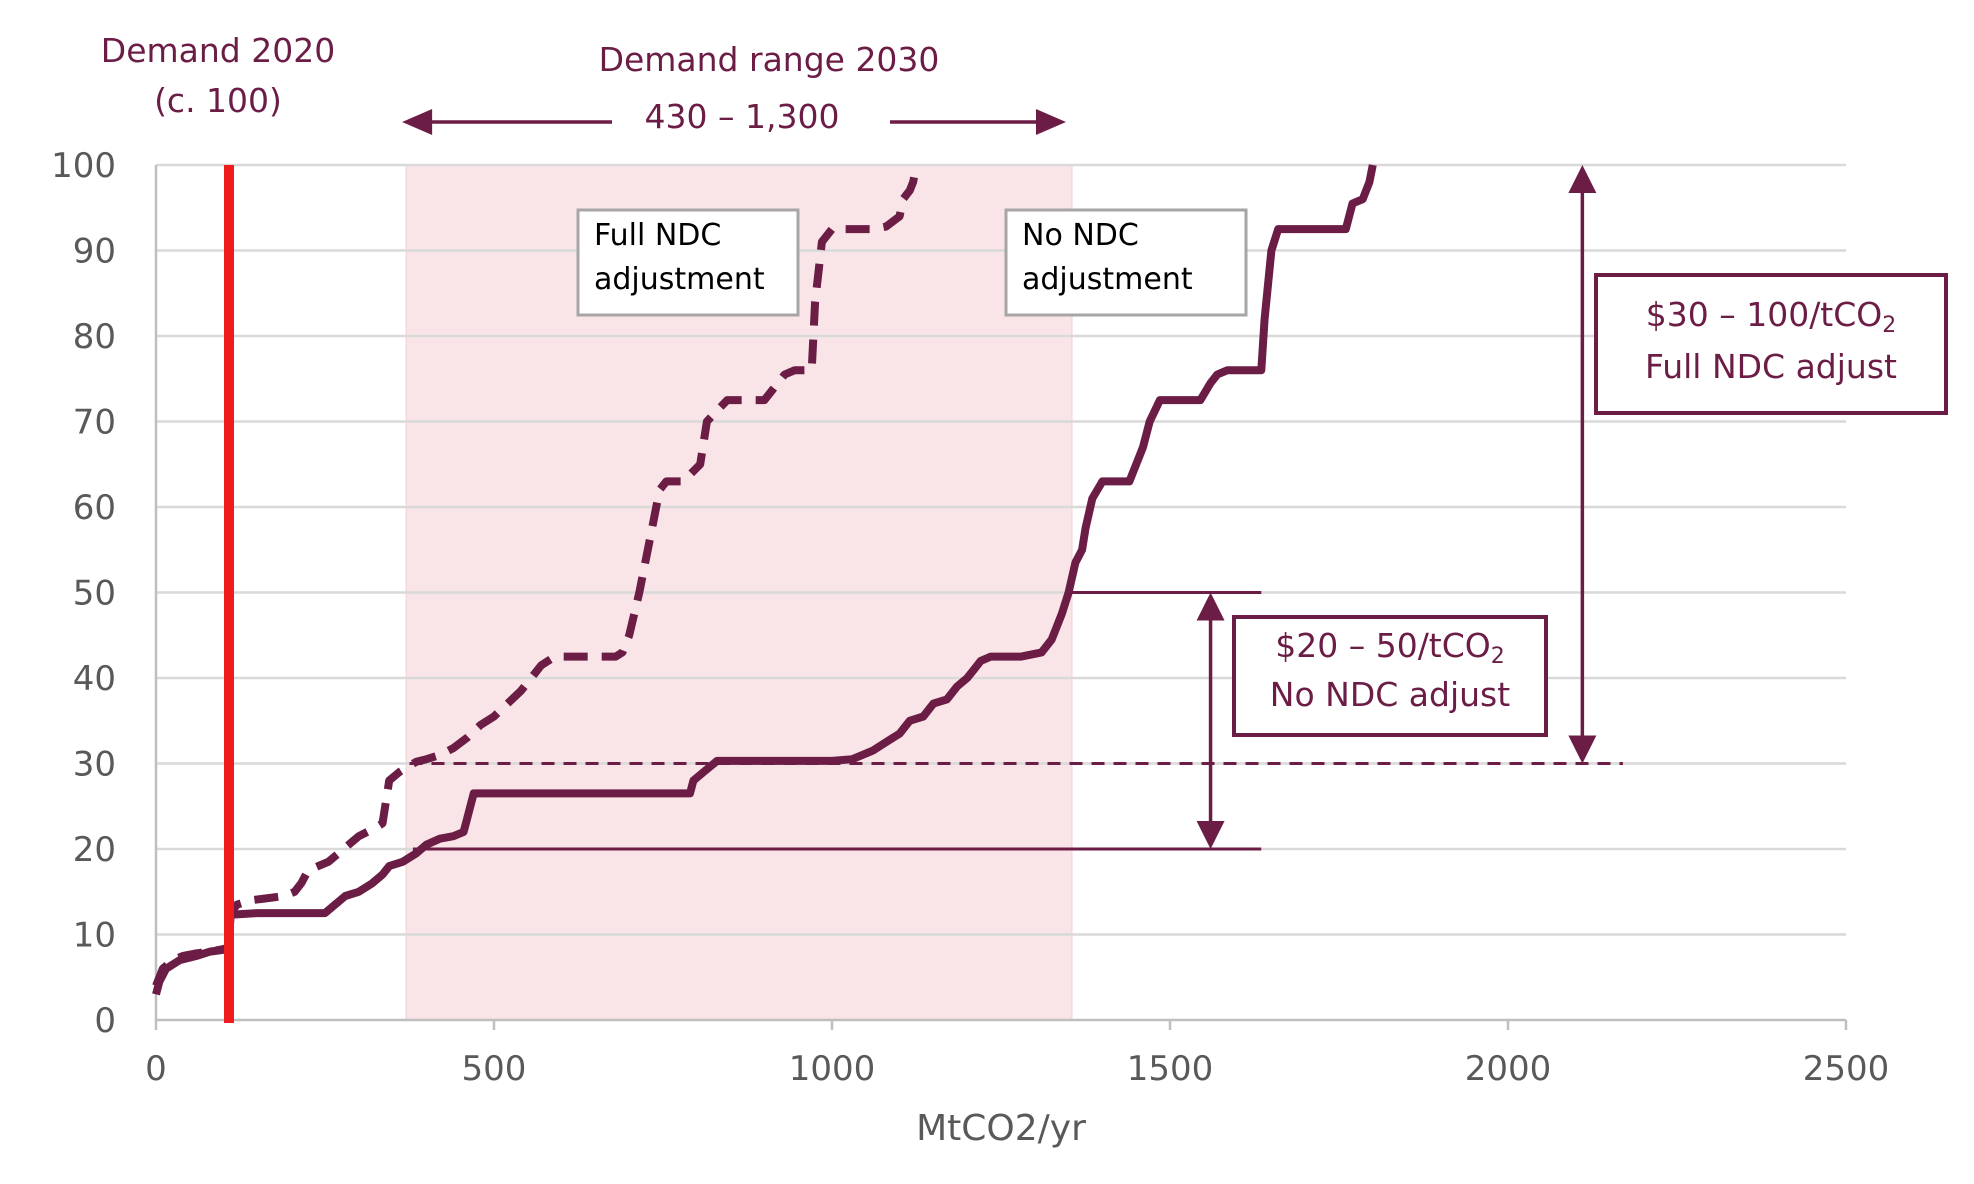 The image size is (1974, 1184). What do you see at coordinates (1383, 645) in the screenshot?
I see `price-range-no-ndc-prefix: $20 – 50/tCO` at bounding box center [1383, 645].